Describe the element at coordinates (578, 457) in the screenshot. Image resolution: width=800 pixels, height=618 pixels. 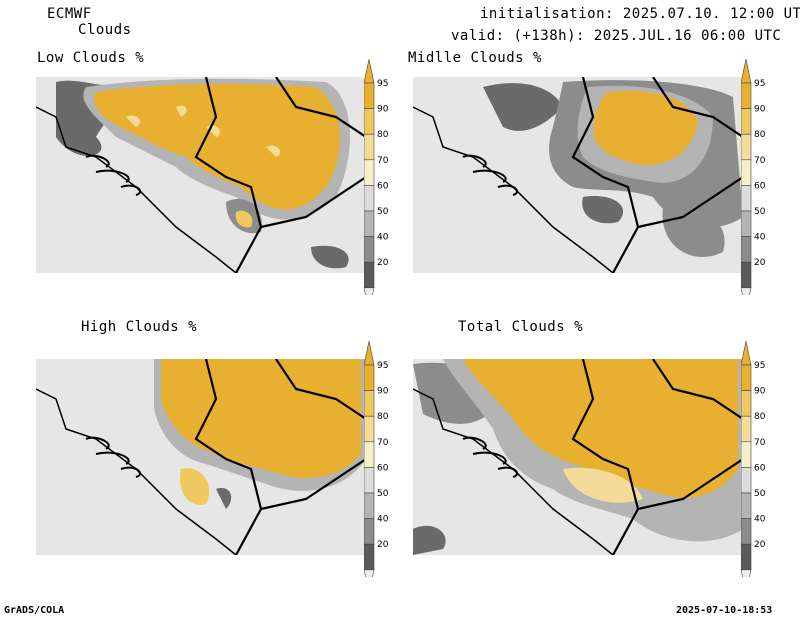
I see `map-total-clouds` at that location.